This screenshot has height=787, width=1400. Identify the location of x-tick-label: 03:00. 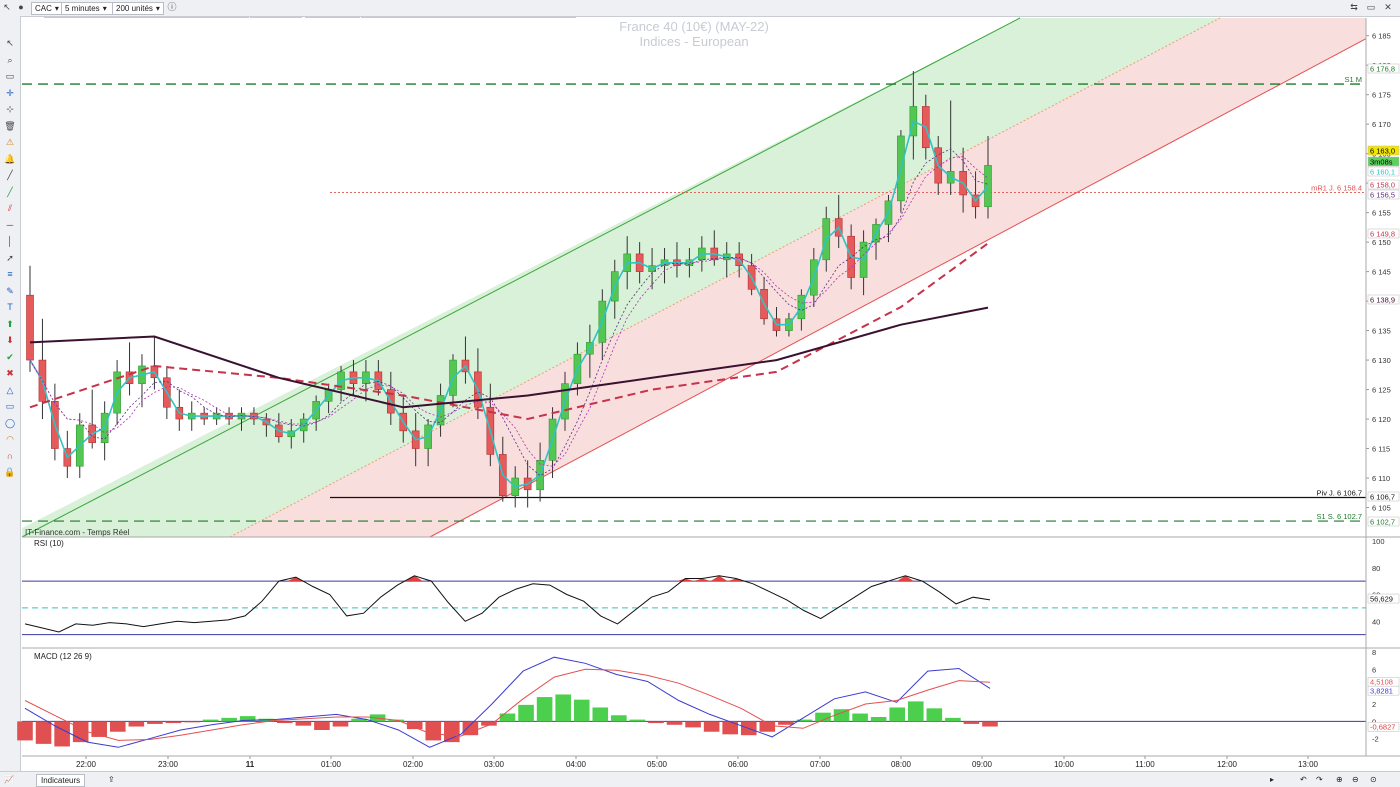
(494, 764).